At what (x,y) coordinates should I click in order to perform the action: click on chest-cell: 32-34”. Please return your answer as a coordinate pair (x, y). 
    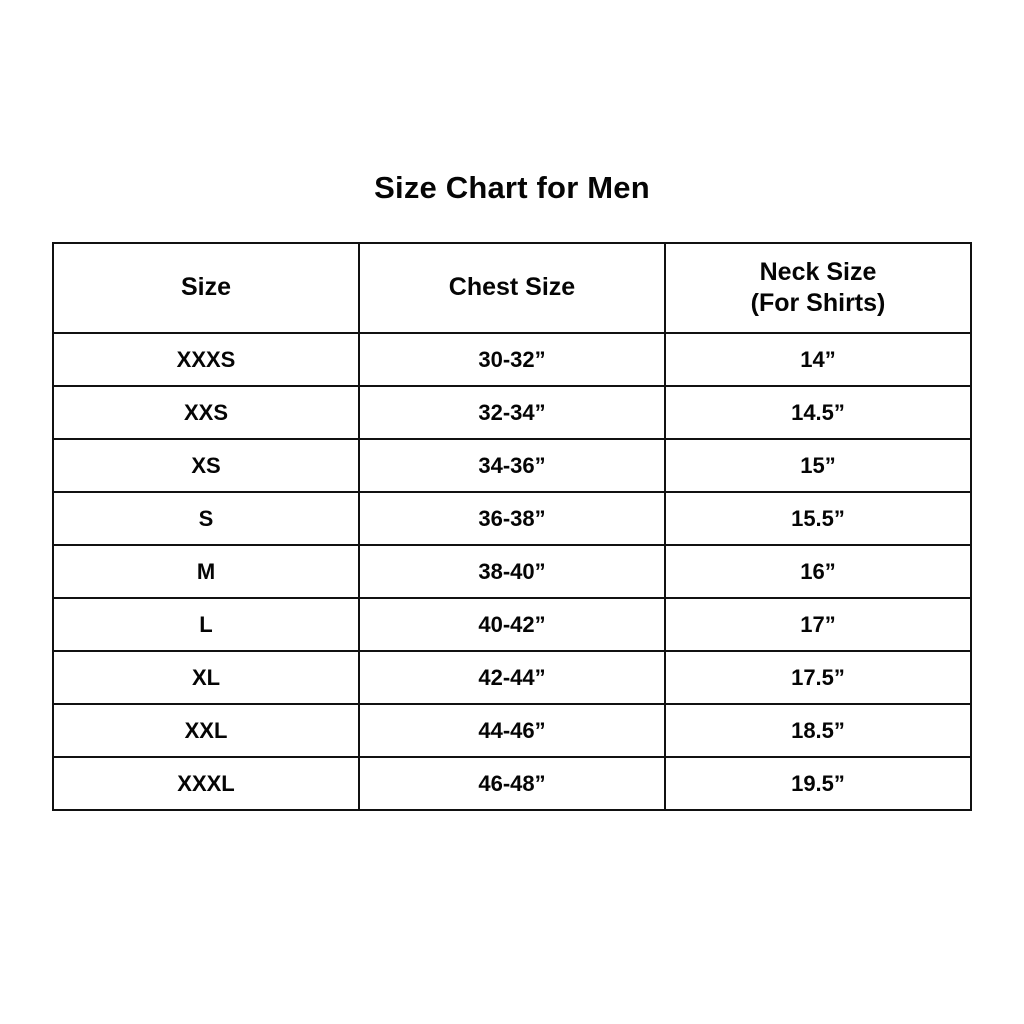
    Looking at the image, I should click on (512, 412).